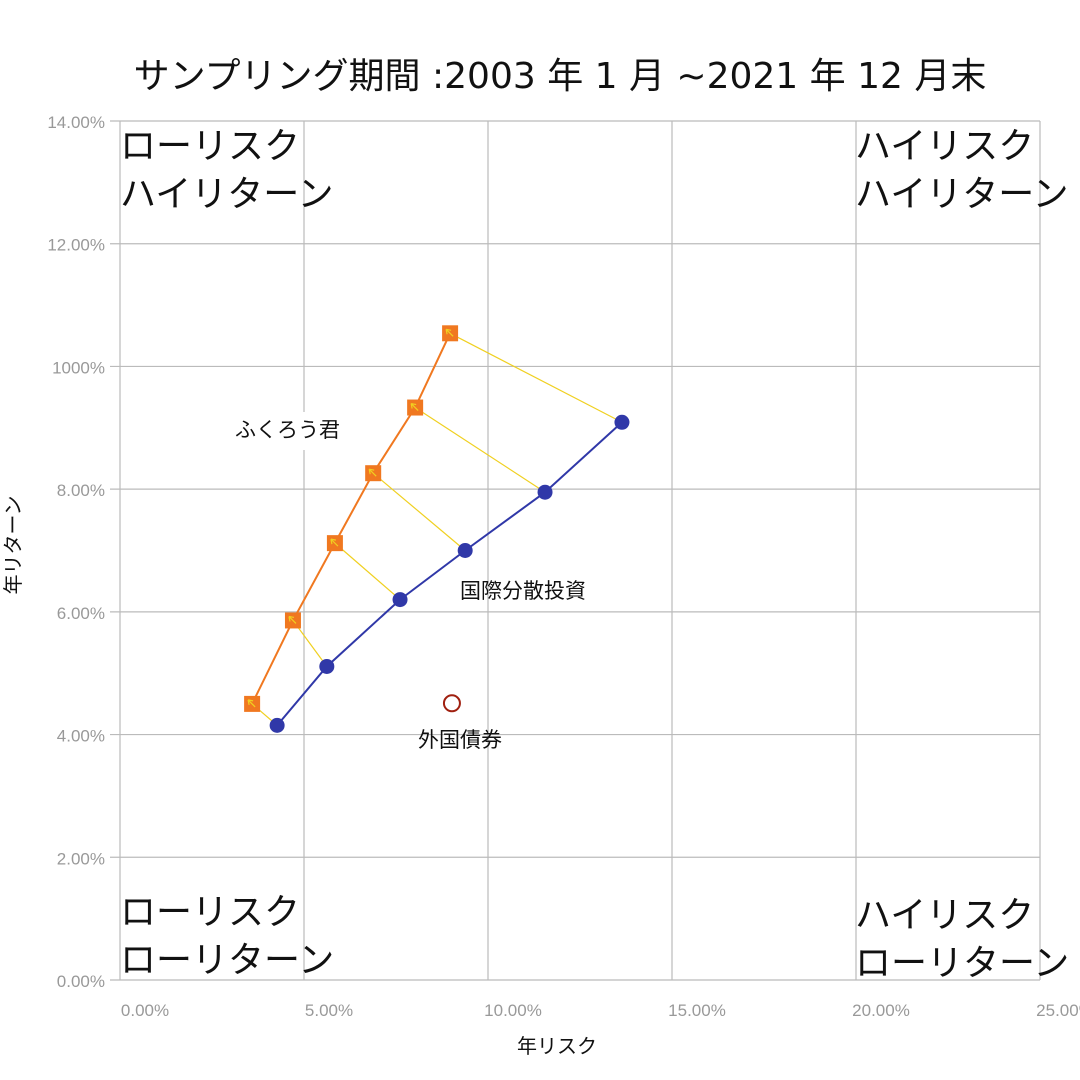 The height and width of the screenshot is (1080, 1080). What do you see at coordinates (557, 1046) in the screenshot?
I see `x-axis-label: 年リスク` at bounding box center [557, 1046].